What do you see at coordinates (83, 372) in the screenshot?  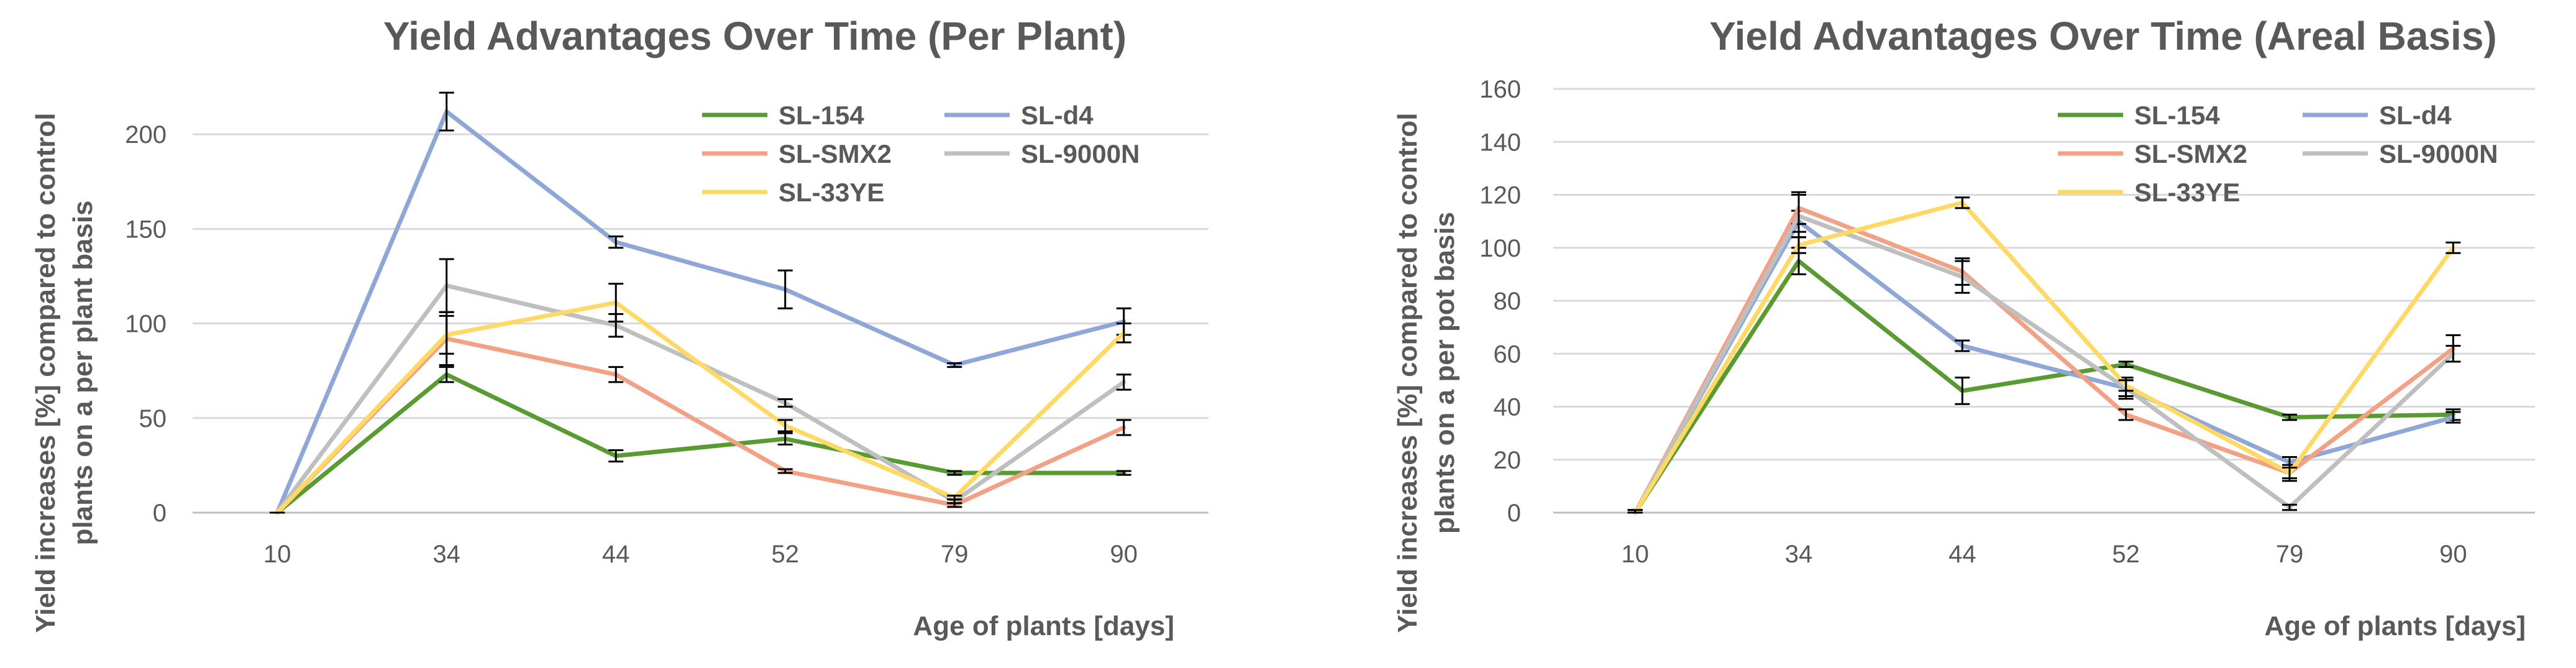 I see `y-axis-label-line2: plants on a per plant basis` at bounding box center [83, 372].